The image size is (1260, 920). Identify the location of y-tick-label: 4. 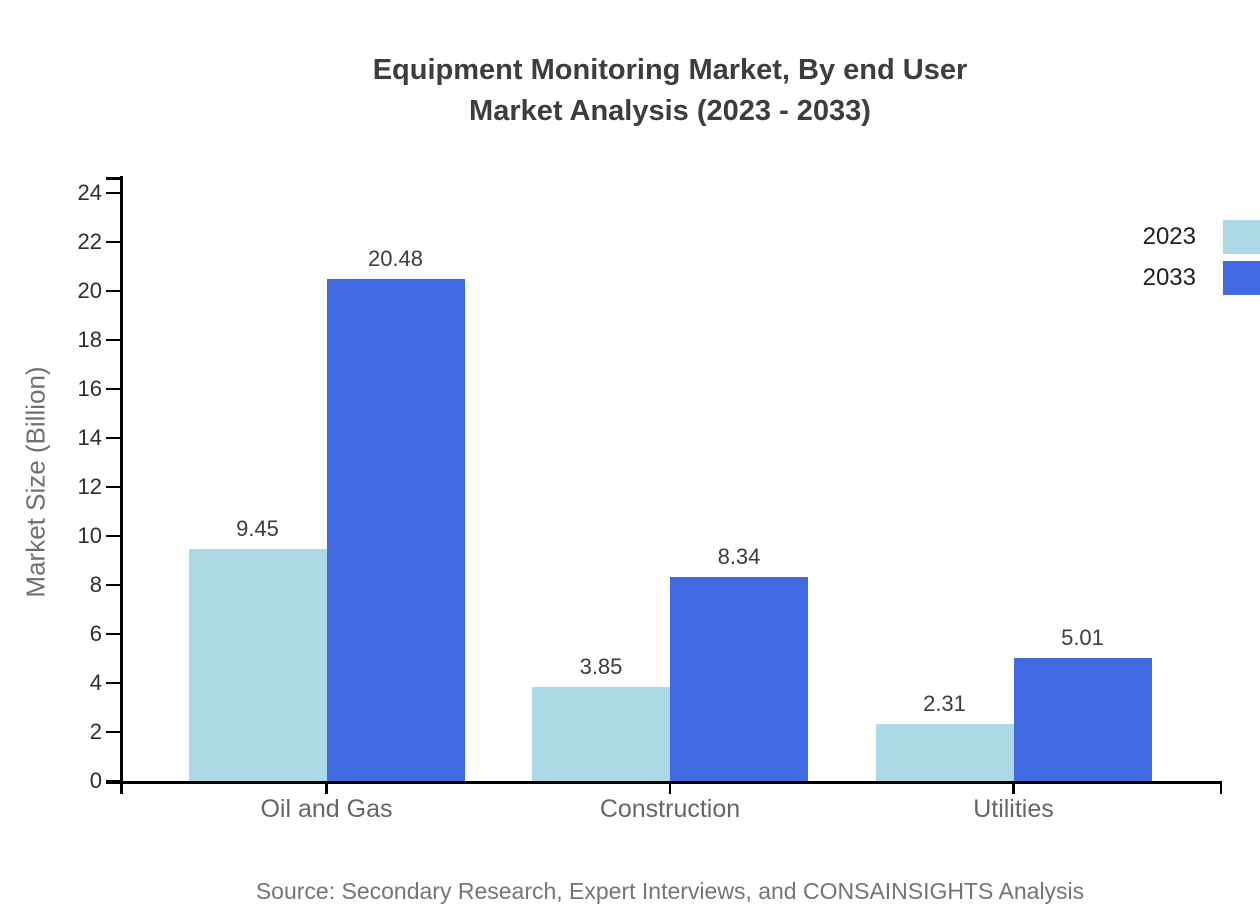
(95, 682).